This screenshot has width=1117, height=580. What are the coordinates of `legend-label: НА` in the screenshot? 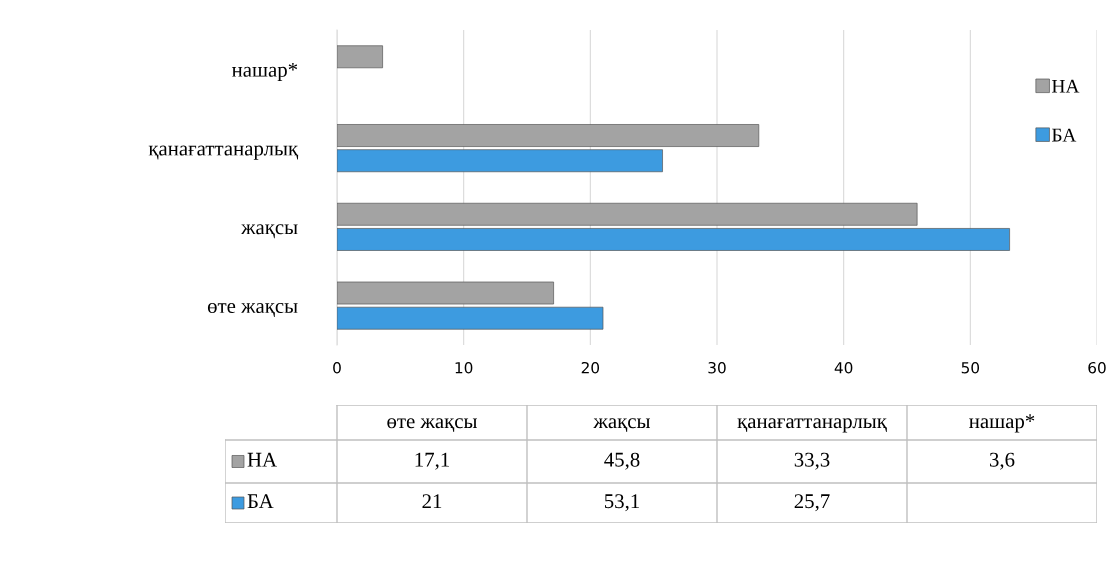 It's located at (1065, 86).